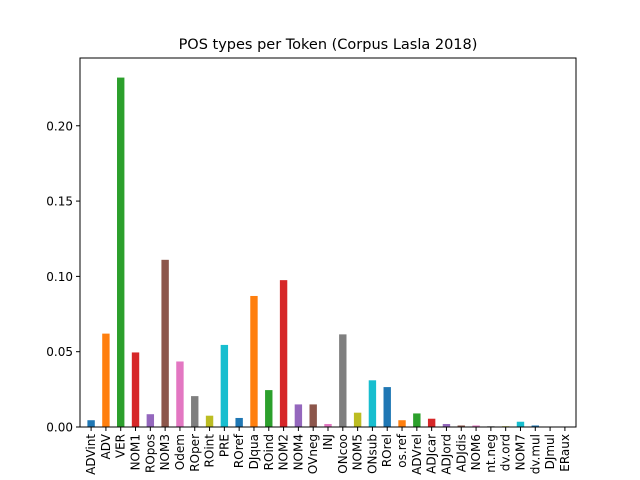  Describe the element at coordinates (431, 422) in the screenshot. I see `bar-adjcar` at that location.